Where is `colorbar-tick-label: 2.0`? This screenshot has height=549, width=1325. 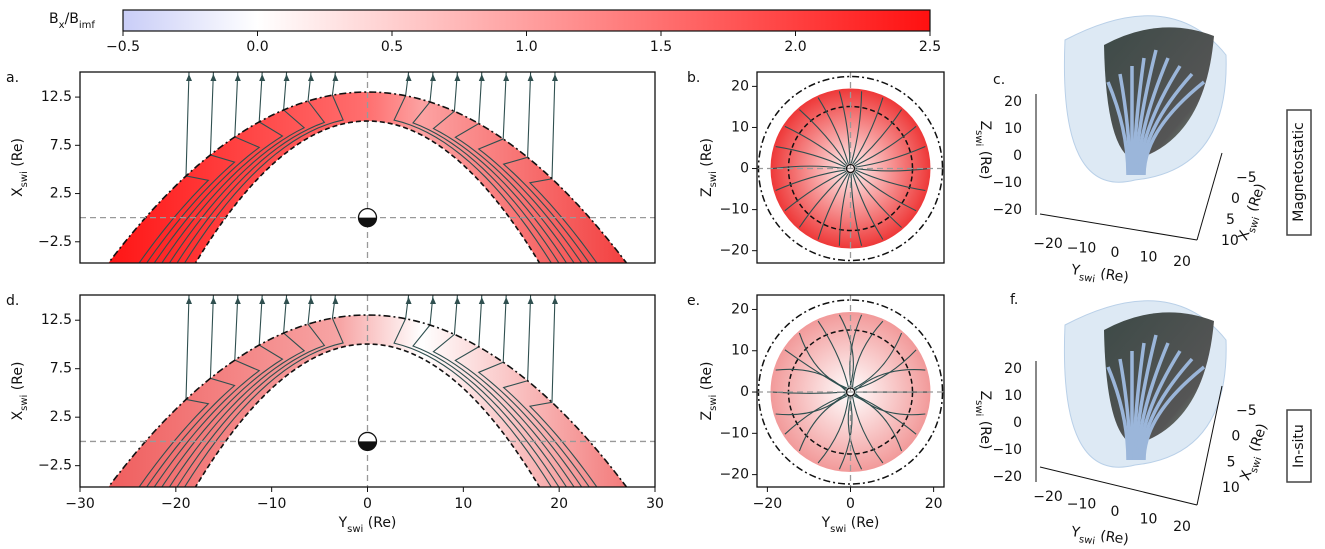
colorbar-tick-label: 2.0 is located at coordinates (795, 47).